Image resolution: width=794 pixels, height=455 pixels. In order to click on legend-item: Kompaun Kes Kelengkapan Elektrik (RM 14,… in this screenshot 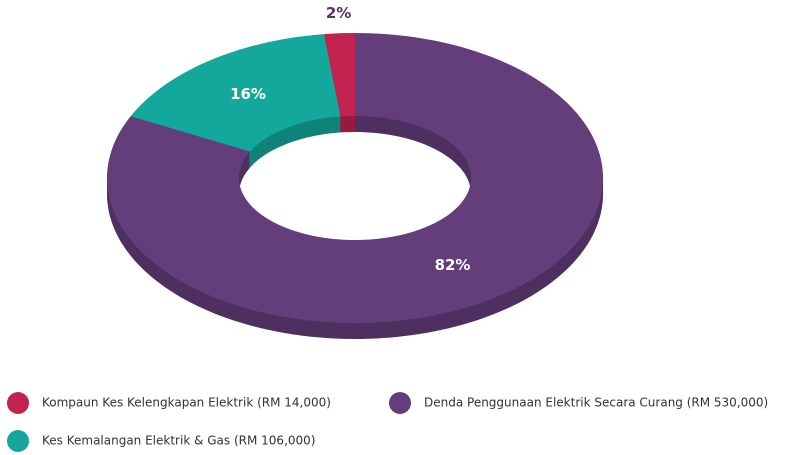, I will do `click(169, 403)`.